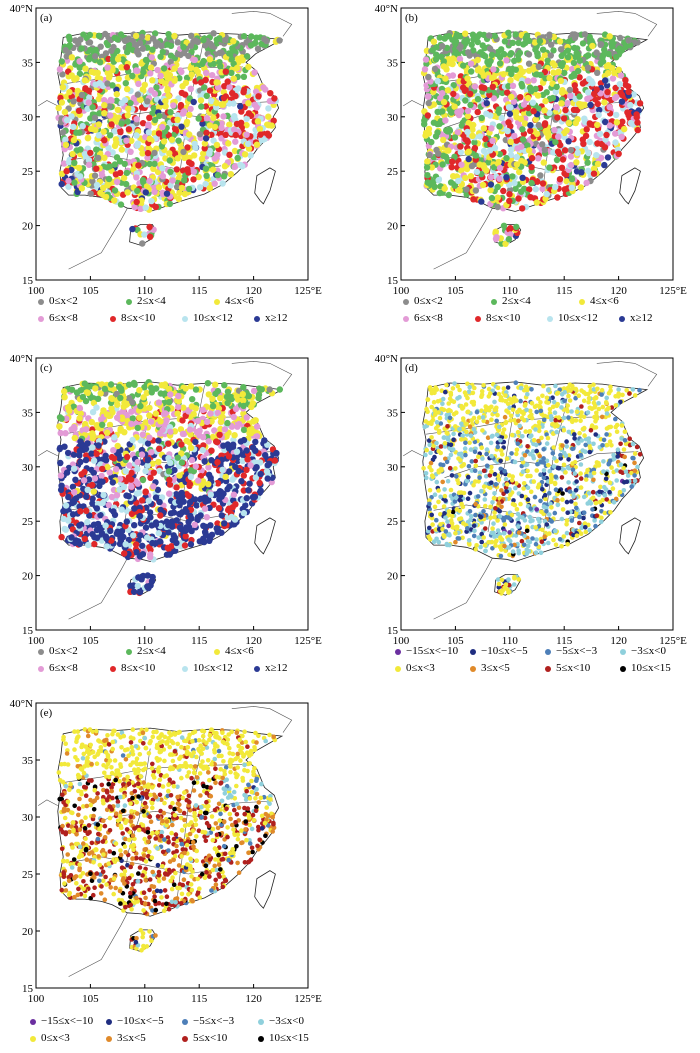 Image resolution: width=700 pixels, height=1053 pixels. I want to click on panel-label: (b), so click(411, 18).